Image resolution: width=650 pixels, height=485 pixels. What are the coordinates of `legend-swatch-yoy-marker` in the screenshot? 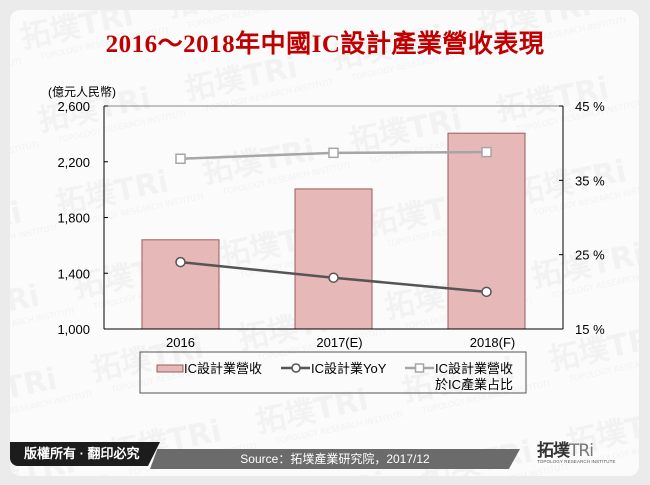 It's located at (296, 368).